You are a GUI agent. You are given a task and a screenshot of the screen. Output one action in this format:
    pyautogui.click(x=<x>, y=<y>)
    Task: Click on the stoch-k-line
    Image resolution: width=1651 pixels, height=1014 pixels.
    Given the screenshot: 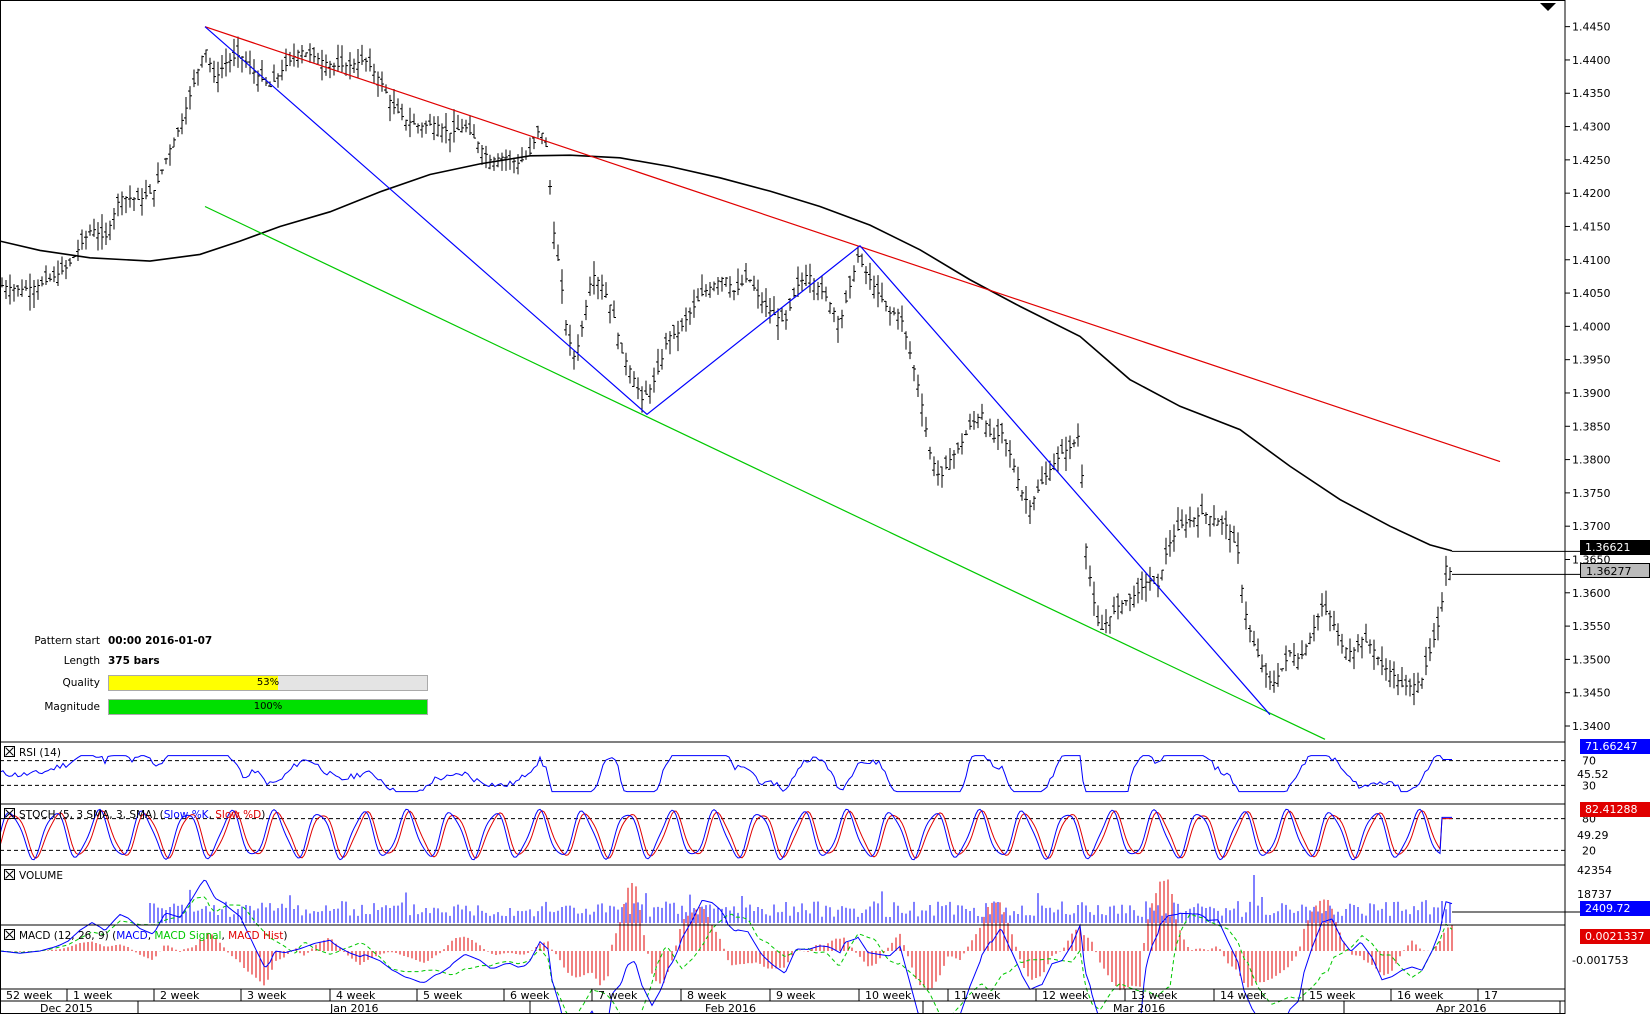 What is the action you would take?
    pyautogui.click(x=726, y=834)
    